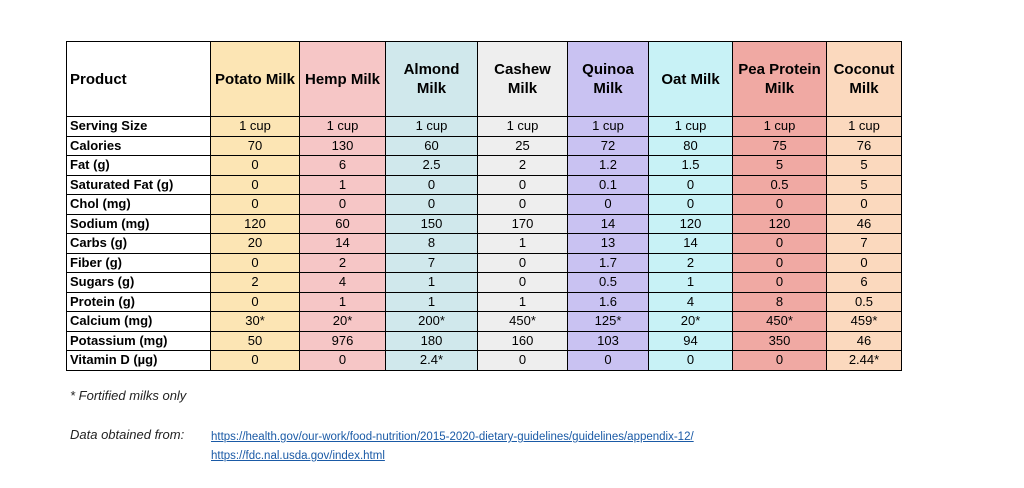  Describe the element at coordinates (690, 301) in the screenshot. I see `table-cell: 4` at that location.